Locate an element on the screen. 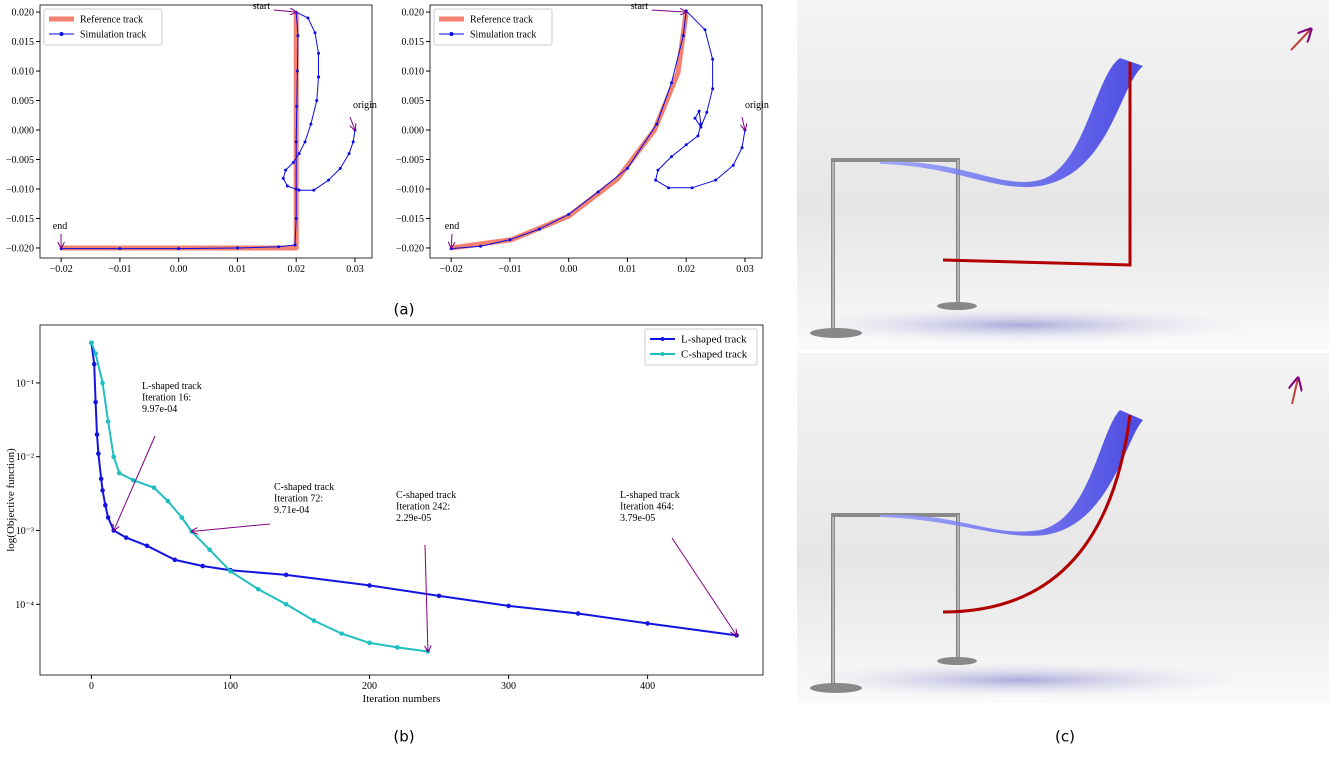 The image size is (1343, 757). x-axis-label: Iteration numbers is located at coordinates (402, 699).